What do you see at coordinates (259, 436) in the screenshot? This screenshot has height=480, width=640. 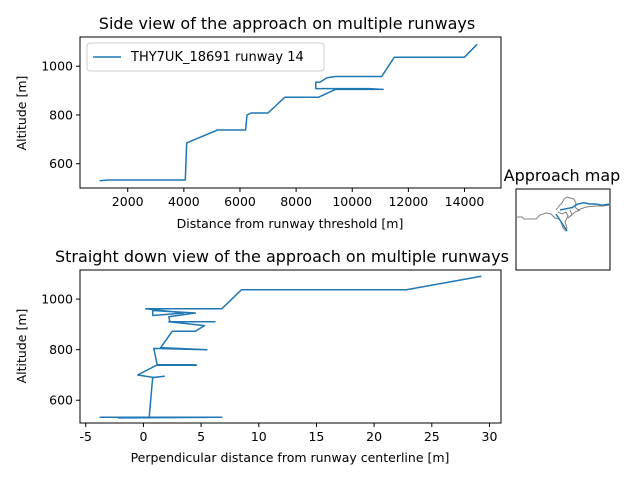 I see `down-view-xtick-label: 10` at bounding box center [259, 436].